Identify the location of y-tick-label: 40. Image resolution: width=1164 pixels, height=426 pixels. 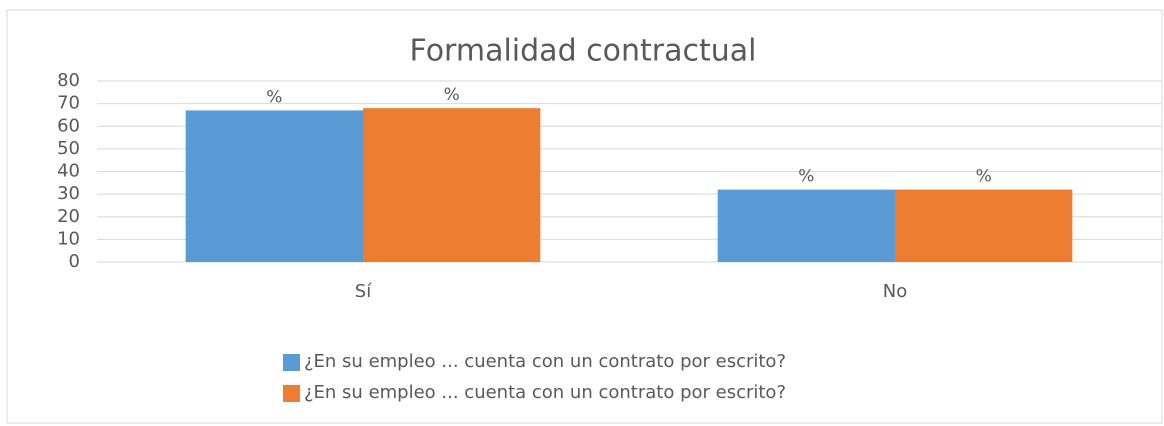
(68, 171).